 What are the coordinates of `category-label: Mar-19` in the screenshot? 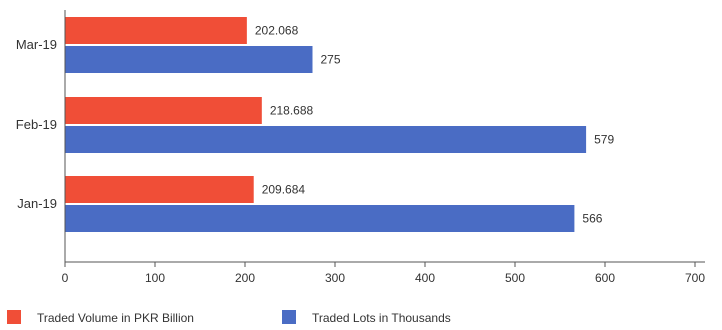 It's located at (36, 44).